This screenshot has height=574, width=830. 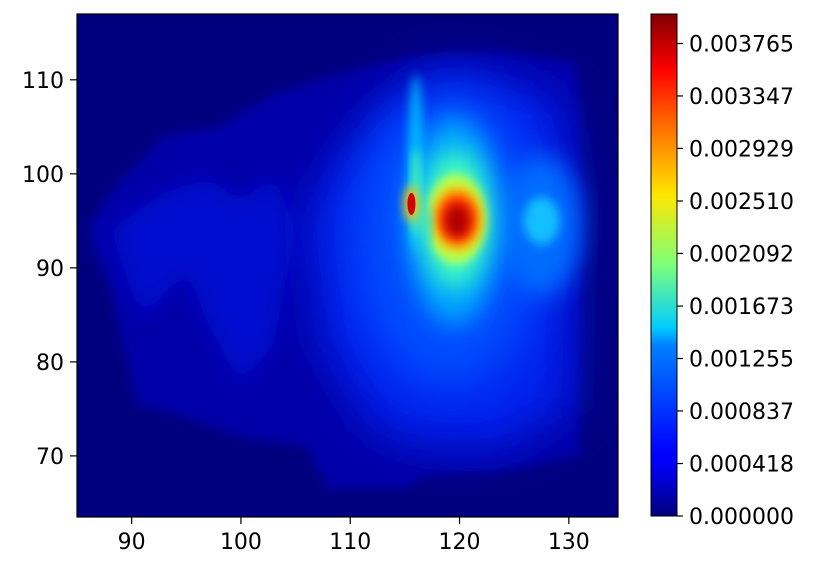 I want to click on colorbar-tick-label: 0.000000, so click(x=741, y=517).